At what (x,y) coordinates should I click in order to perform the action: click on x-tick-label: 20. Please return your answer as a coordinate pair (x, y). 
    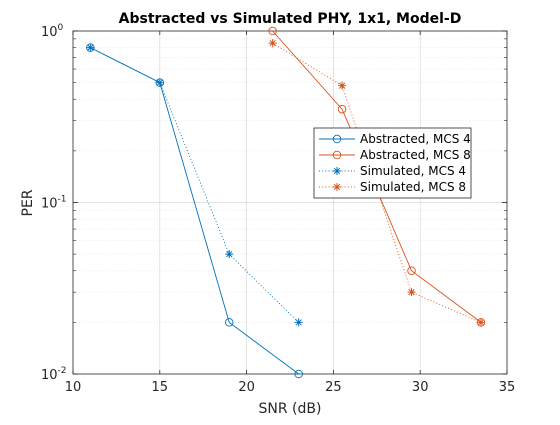
    Looking at the image, I should click on (246, 387).